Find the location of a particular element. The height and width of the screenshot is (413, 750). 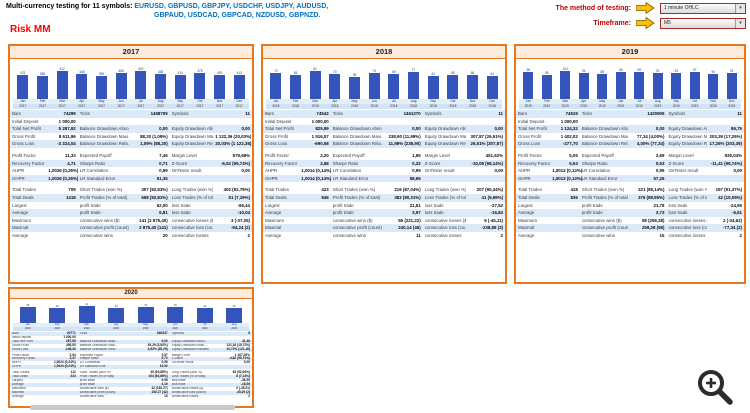

bar-value-label: 410 is located at coordinates (180, 73).